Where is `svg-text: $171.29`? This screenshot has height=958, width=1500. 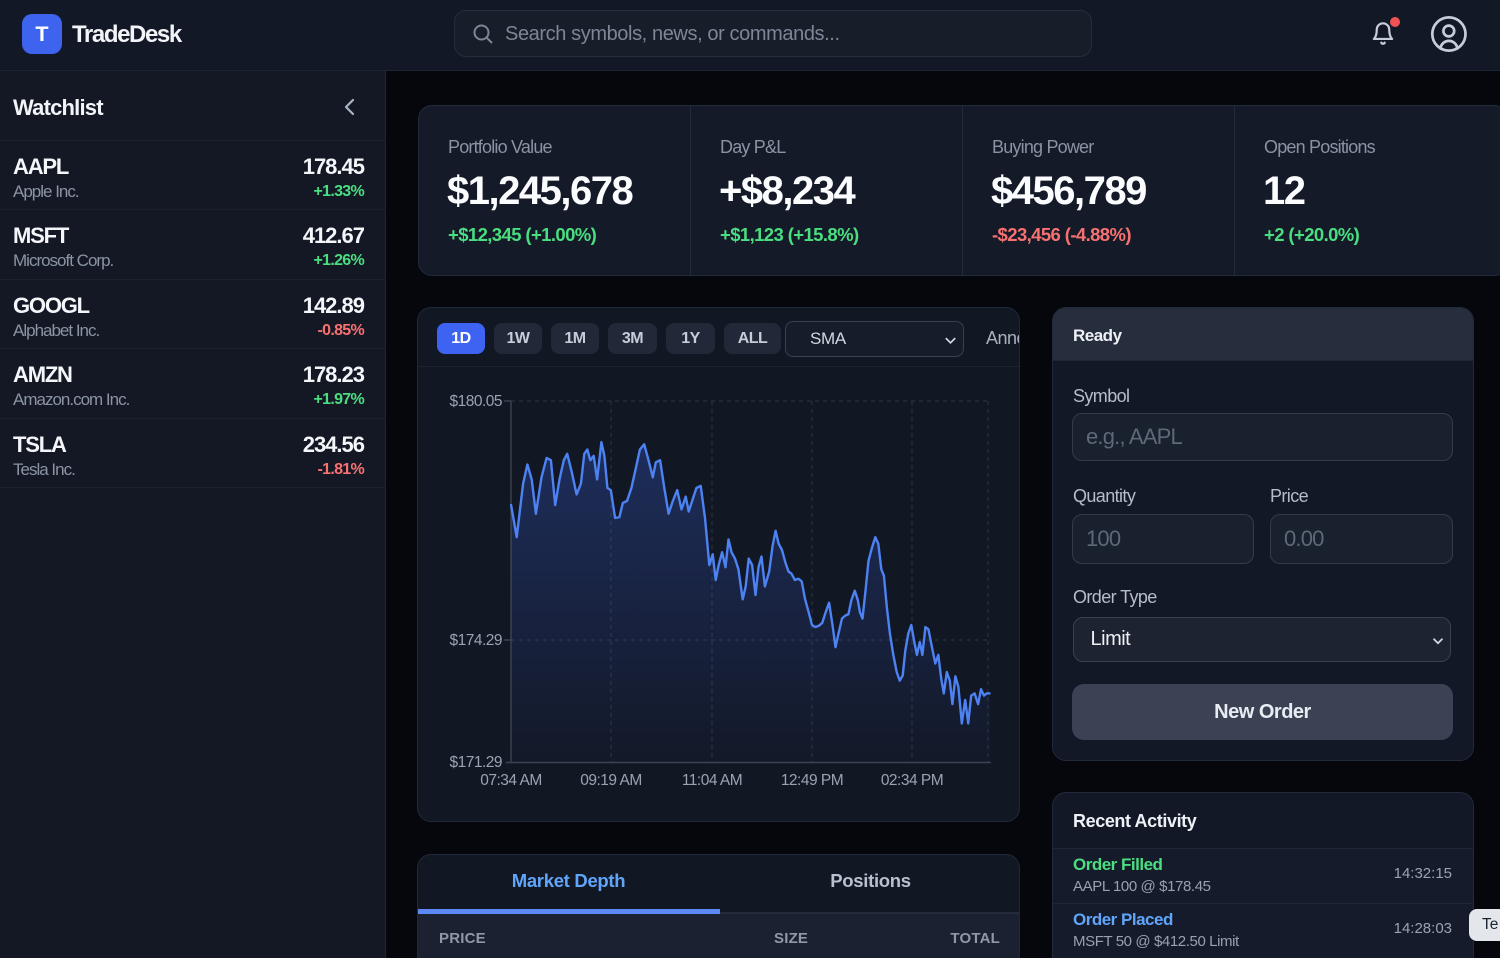
svg-text: $171.29 is located at coordinates (475, 762).